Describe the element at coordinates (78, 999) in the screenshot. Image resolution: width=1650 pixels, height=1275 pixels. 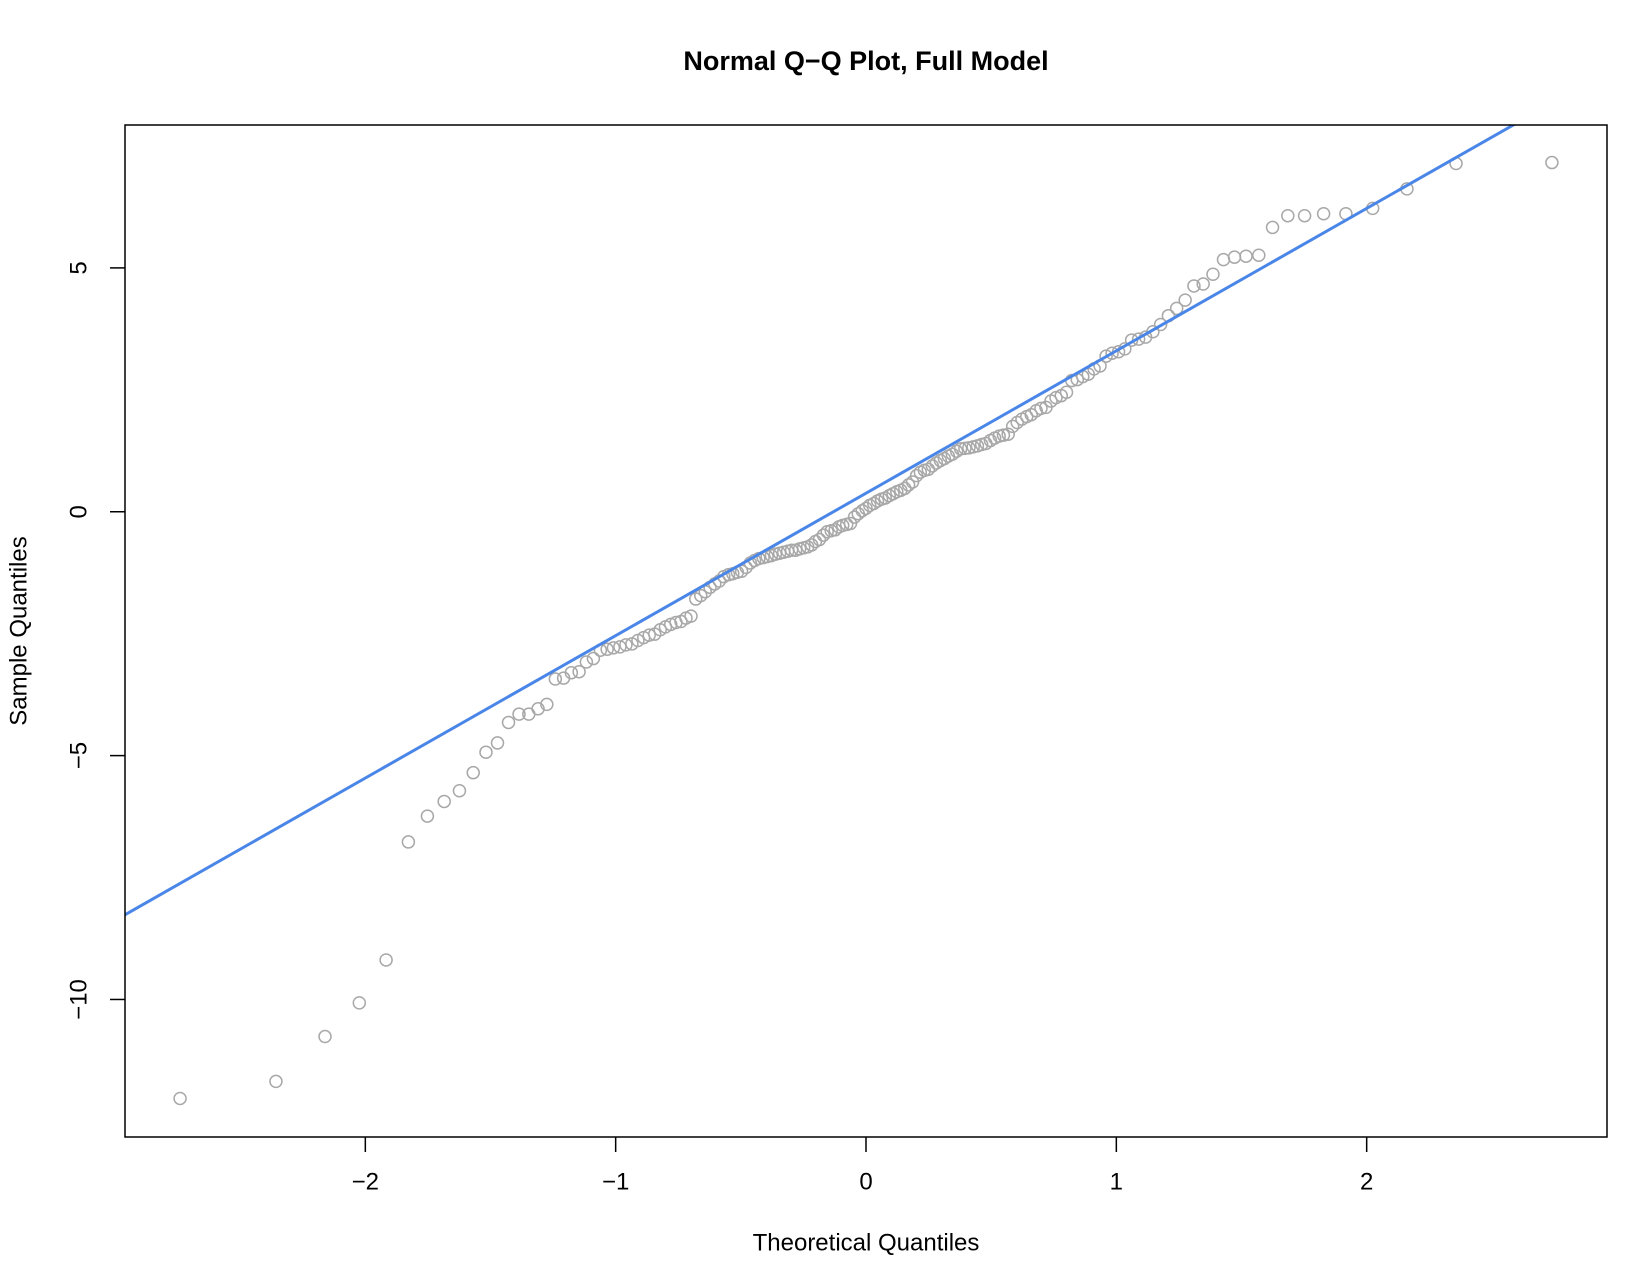
I see `y-tick-label: −10` at that location.